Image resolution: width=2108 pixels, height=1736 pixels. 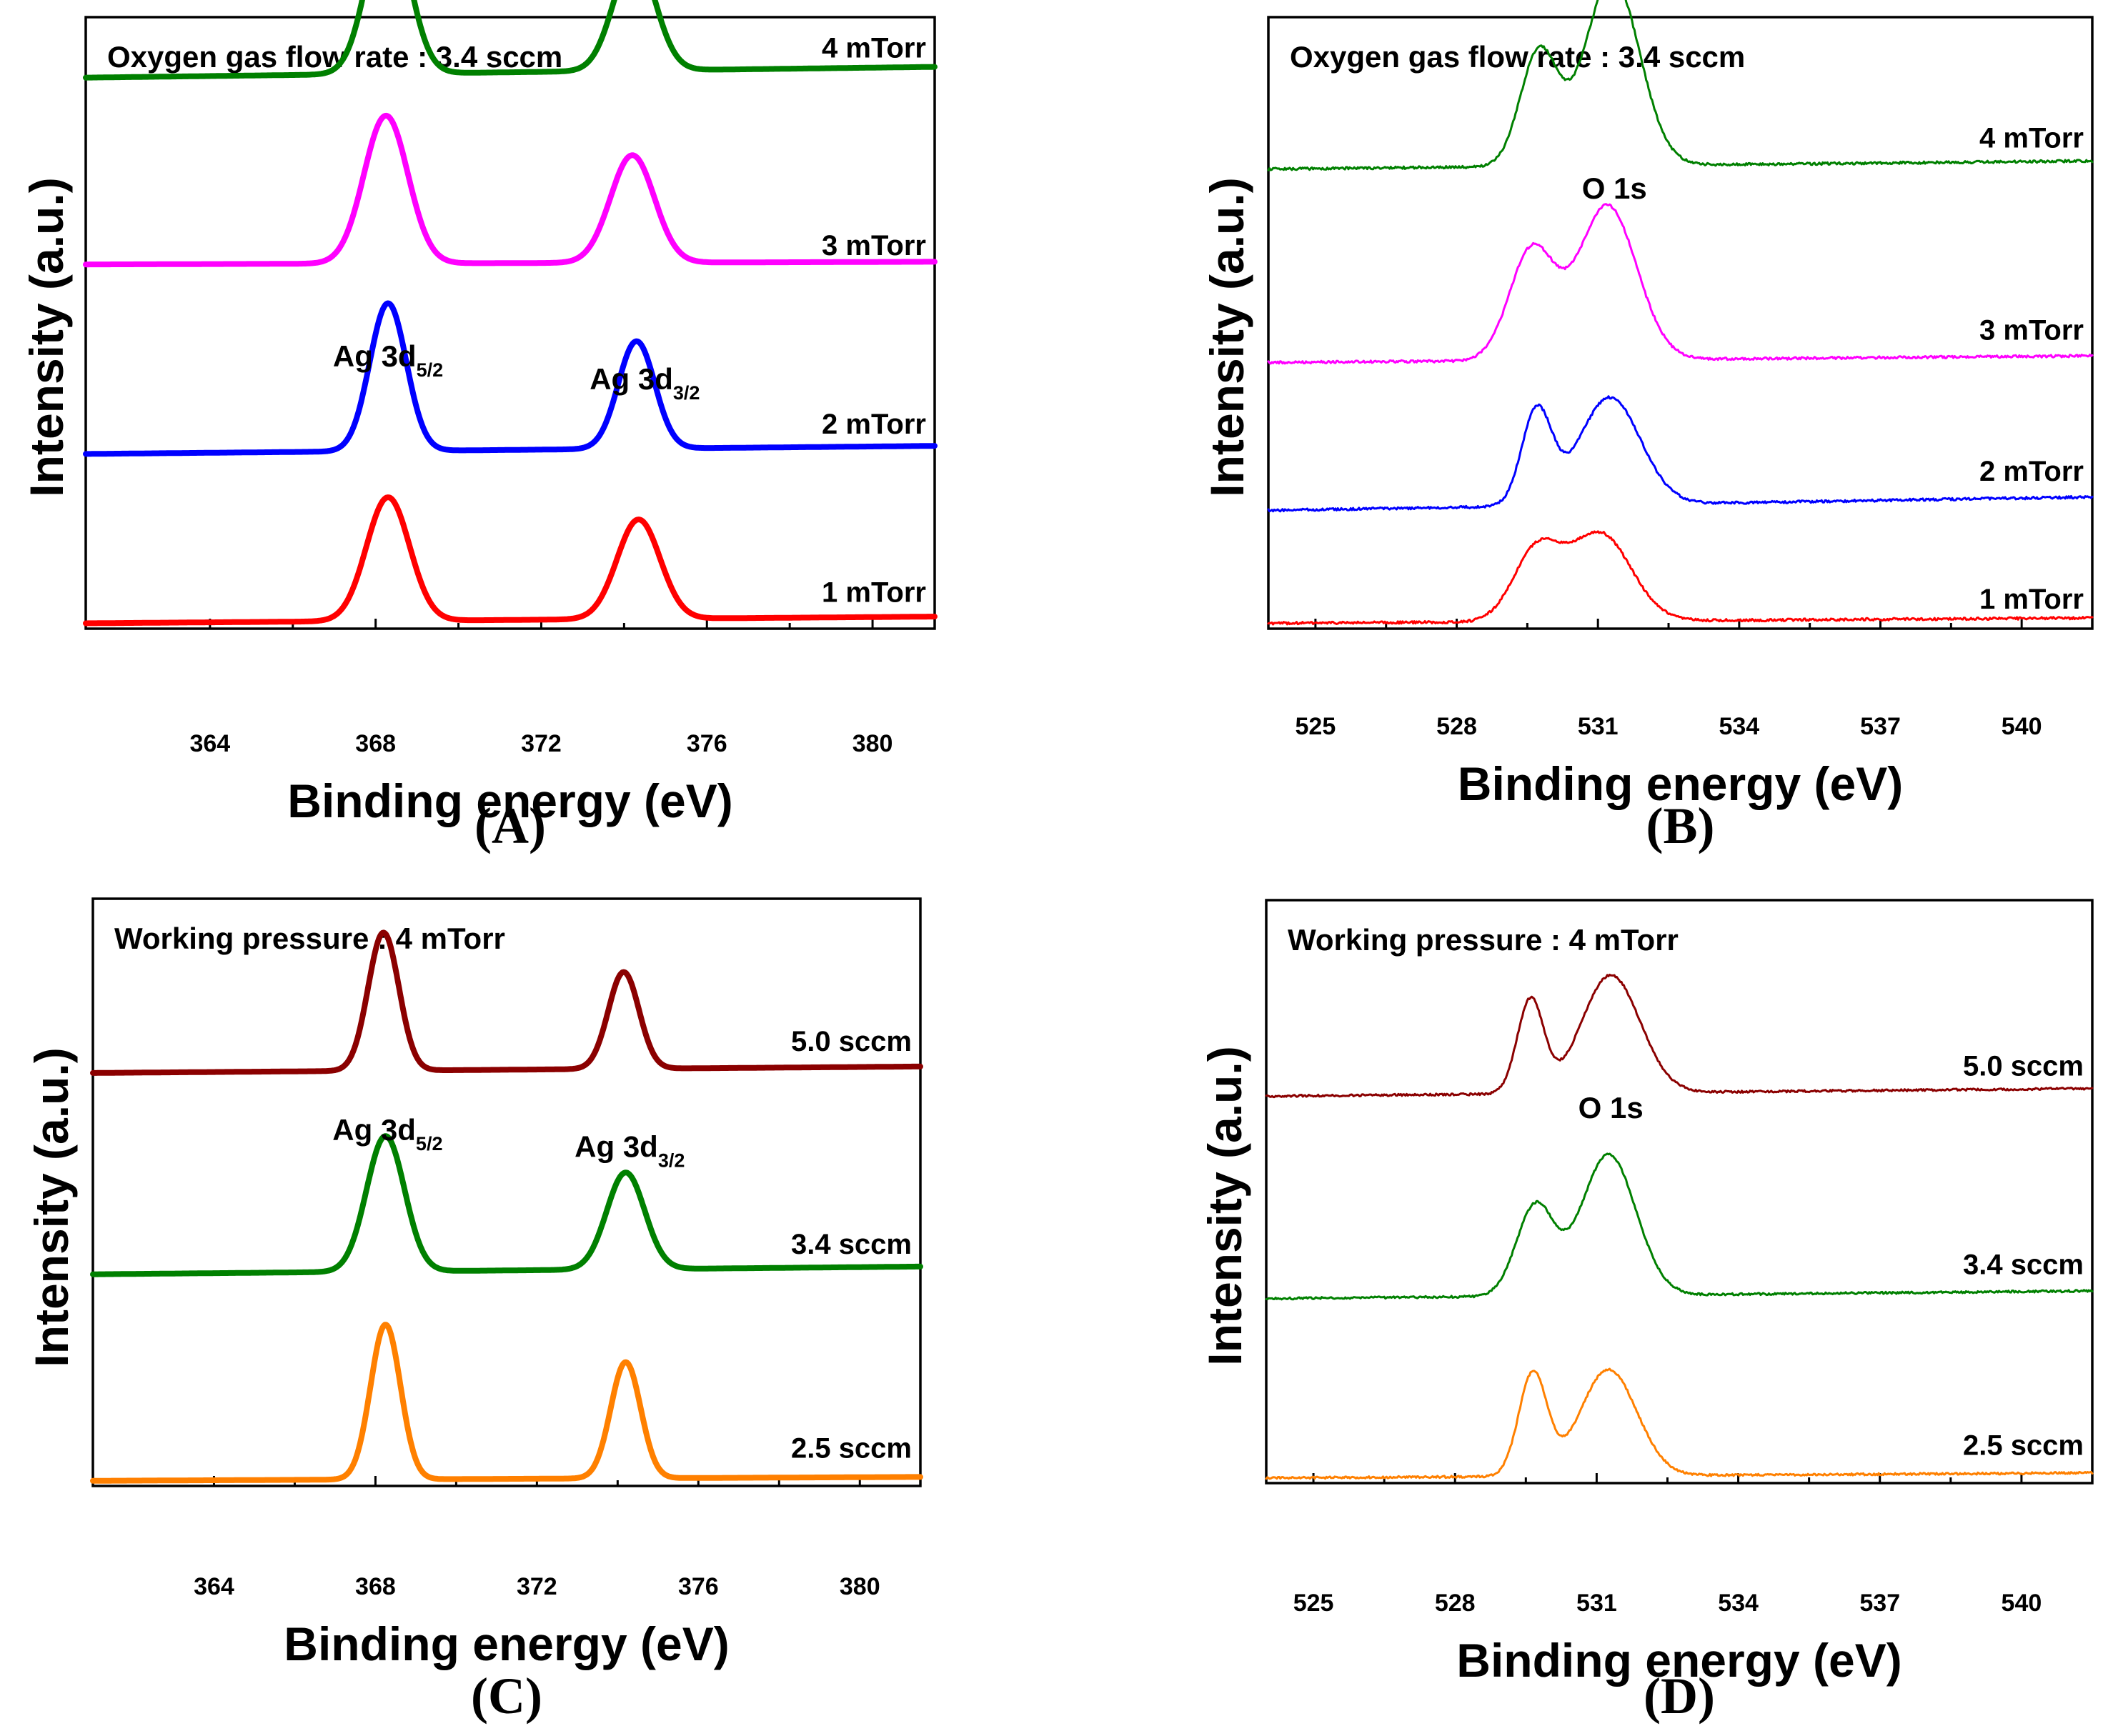 I want to click on inset-title: Oxygen gas flow rate : 3.4 sccm, so click(x=1517, y=57).